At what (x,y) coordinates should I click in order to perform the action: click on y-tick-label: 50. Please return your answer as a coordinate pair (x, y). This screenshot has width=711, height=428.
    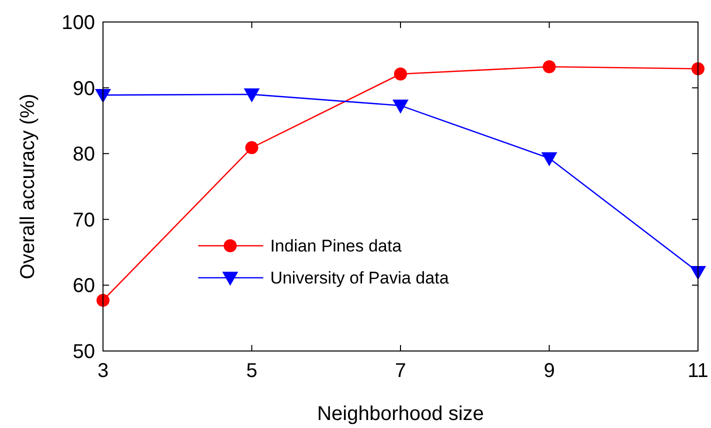
    Looking at the image, I should click on (83, 352).